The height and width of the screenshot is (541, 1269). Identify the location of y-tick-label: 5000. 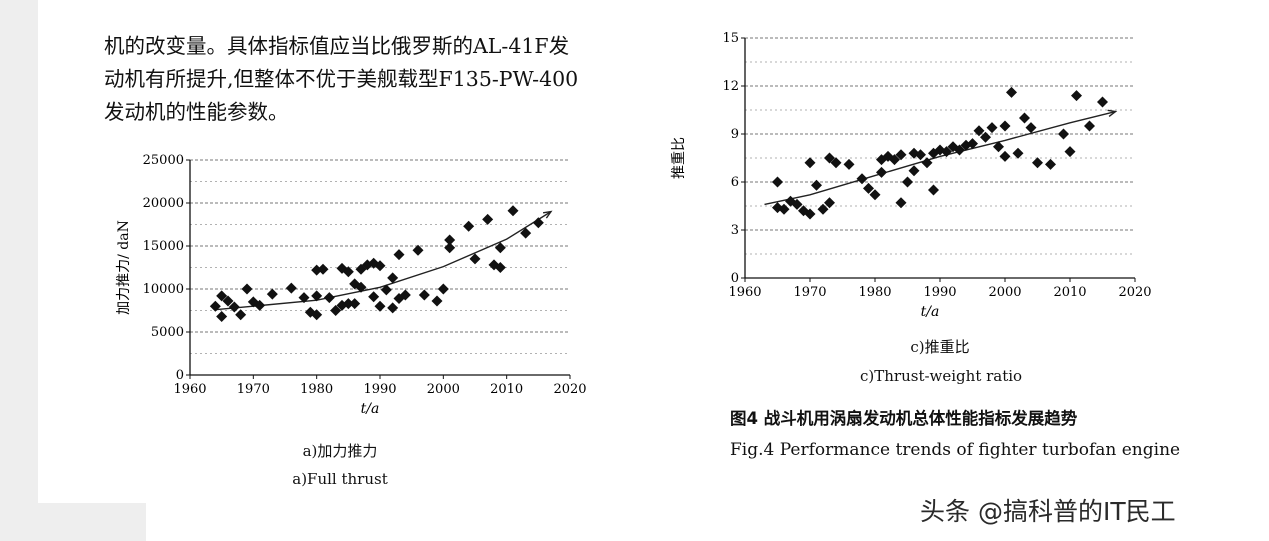
(167, 332).